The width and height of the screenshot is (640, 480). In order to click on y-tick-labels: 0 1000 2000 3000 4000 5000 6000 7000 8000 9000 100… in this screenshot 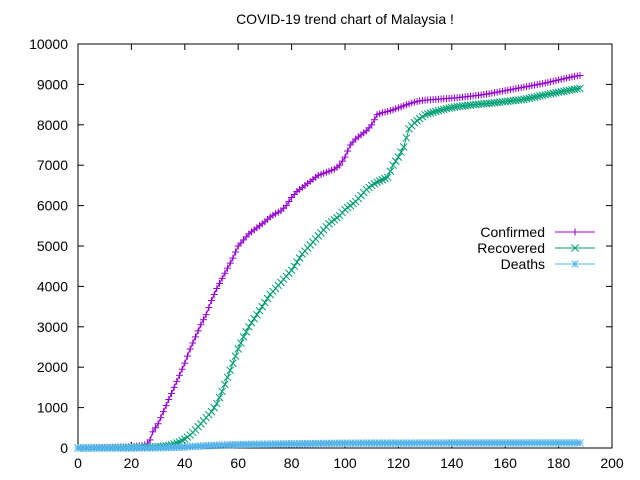, I will do `click(48, 246)`.